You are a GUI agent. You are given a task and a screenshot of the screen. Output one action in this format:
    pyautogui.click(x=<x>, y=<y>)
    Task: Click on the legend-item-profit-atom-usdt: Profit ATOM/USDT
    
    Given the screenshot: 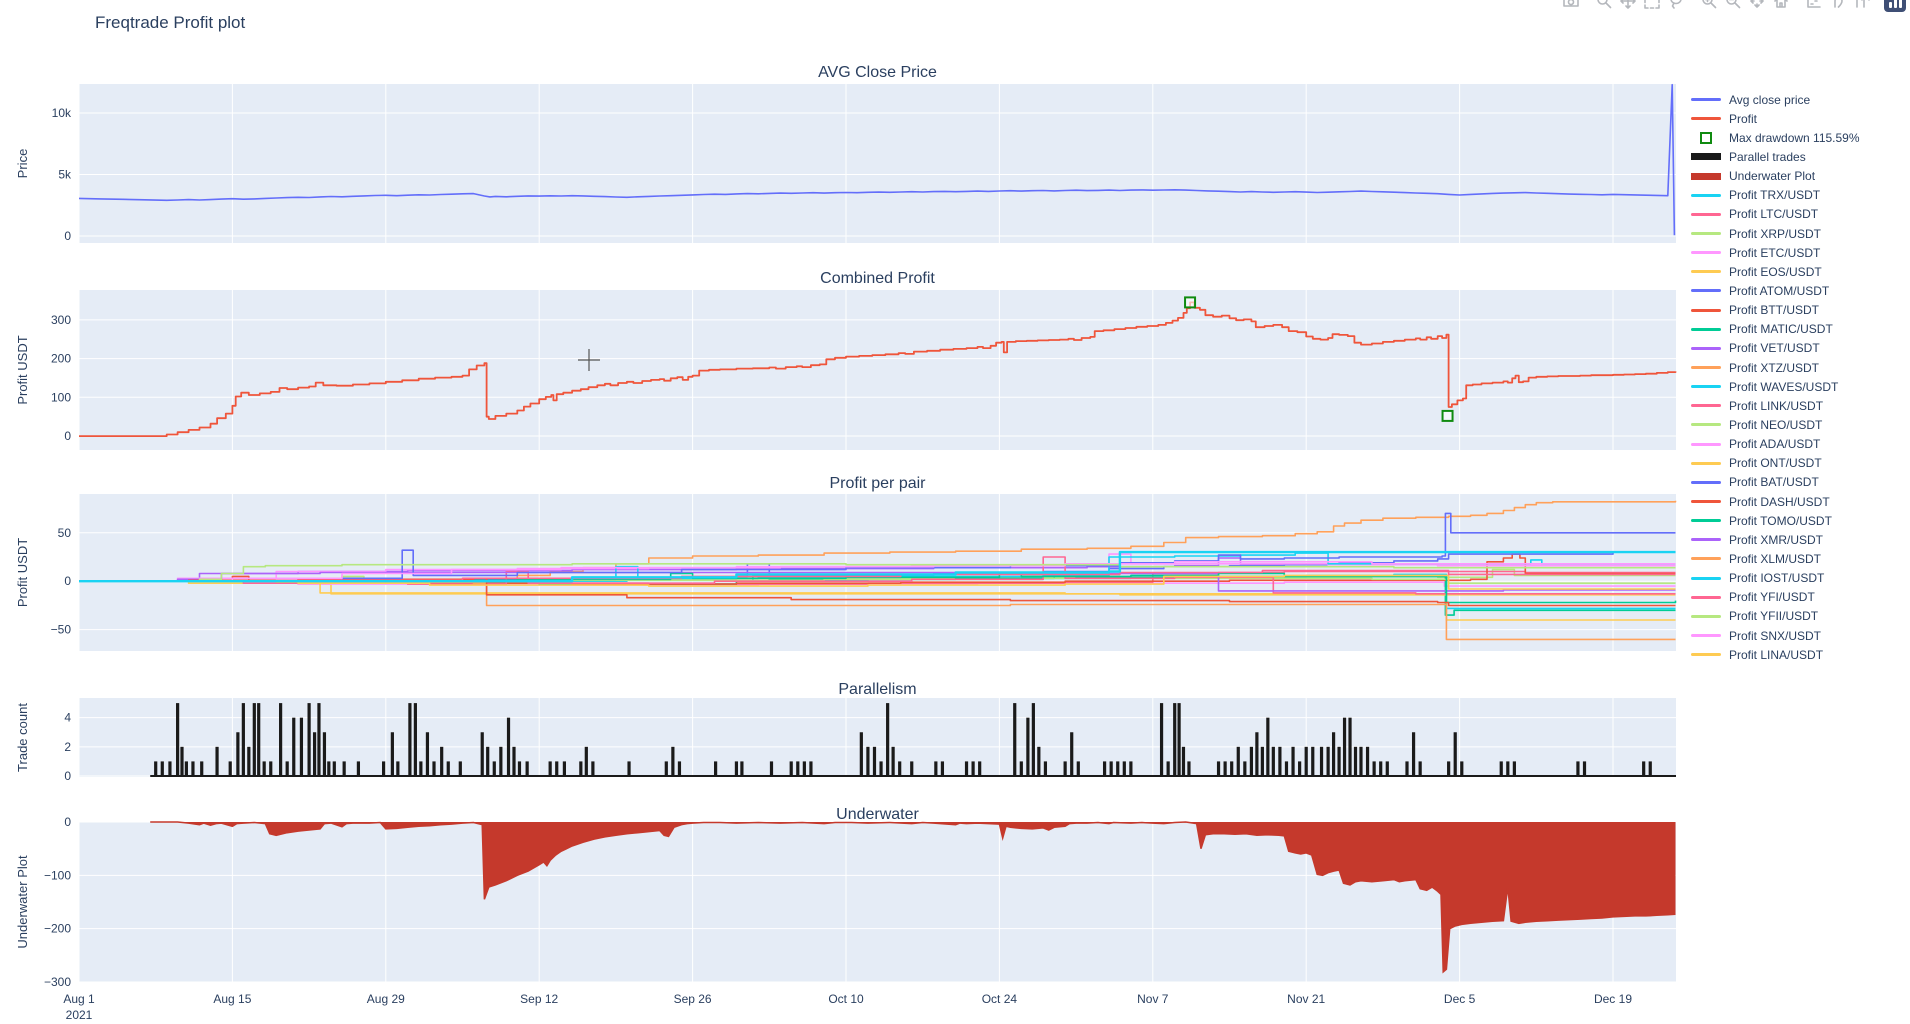 What is the action you would take?
    pyautogui.click(x=1775, y=290)
    